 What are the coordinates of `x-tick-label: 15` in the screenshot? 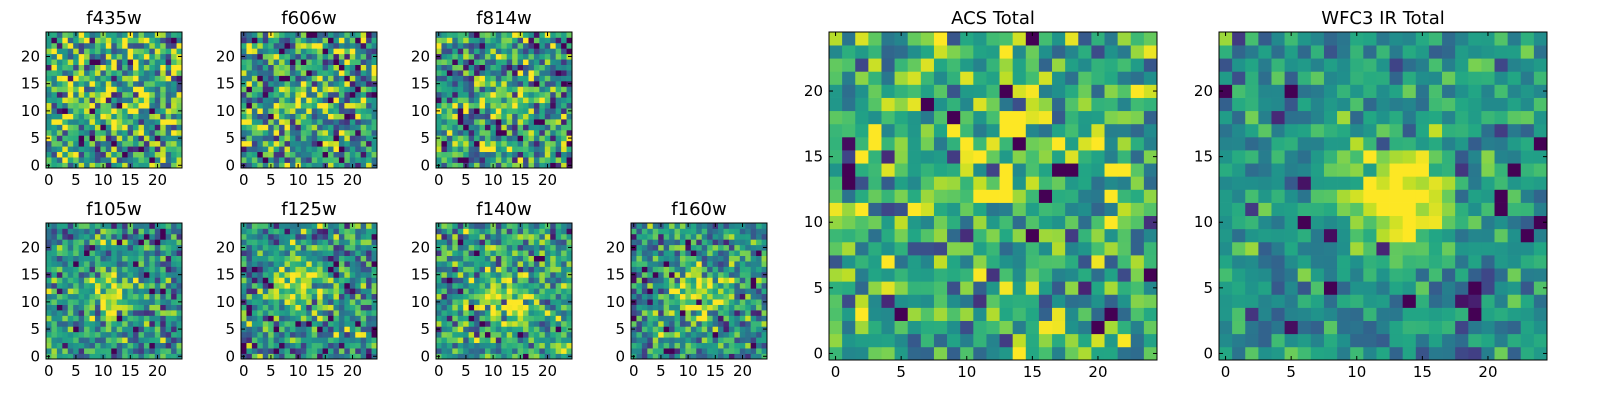 It's located at (520, 180).